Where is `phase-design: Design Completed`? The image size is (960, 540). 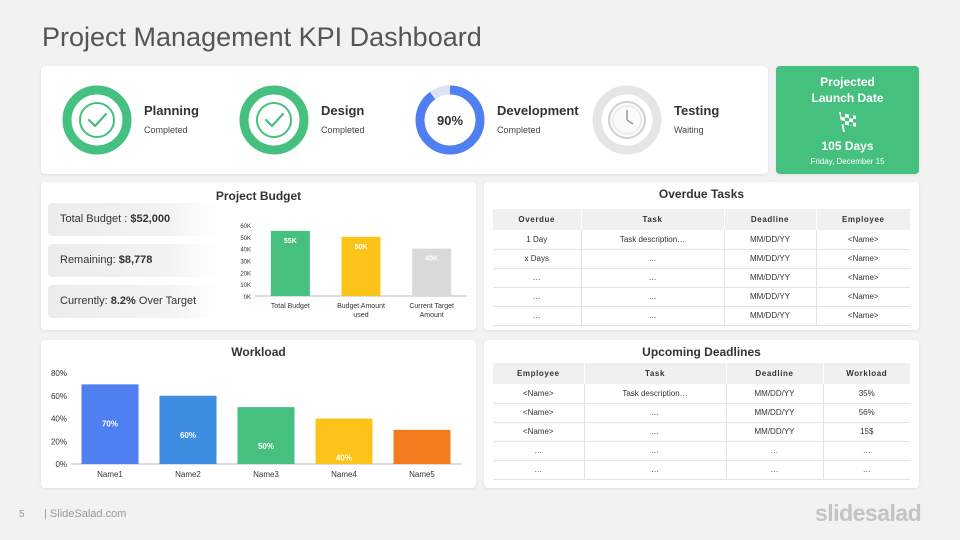
phase-design: Design Completed is located at coordinates (324, 120).